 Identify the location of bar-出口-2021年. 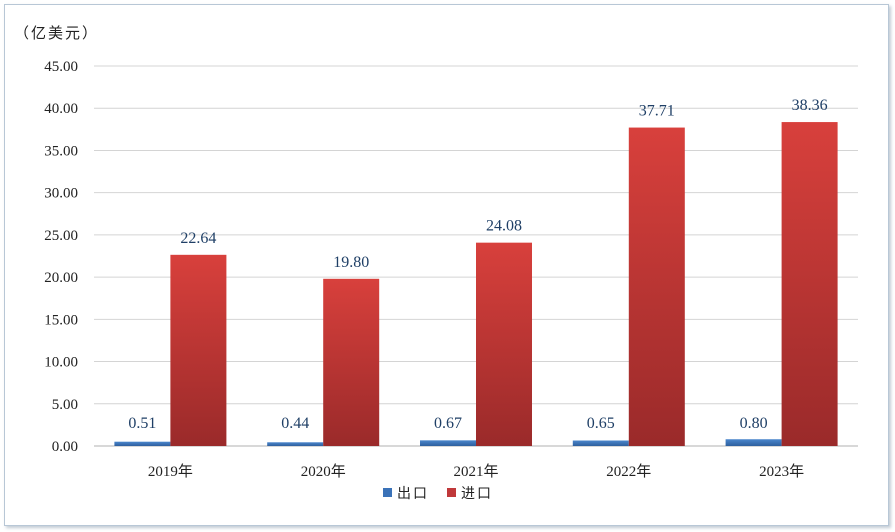
(448, 443).